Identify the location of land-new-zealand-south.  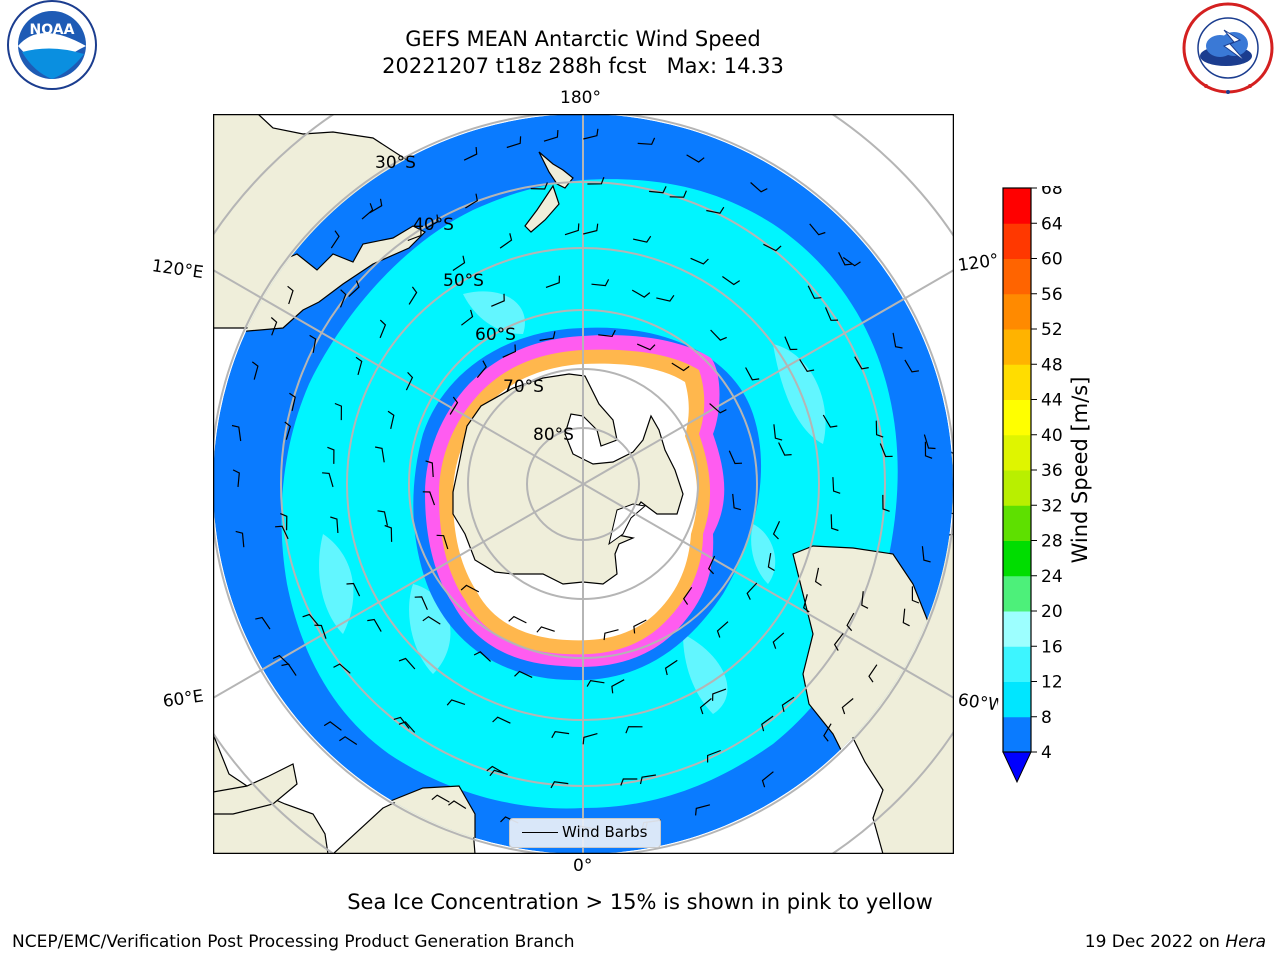
(542, 208).